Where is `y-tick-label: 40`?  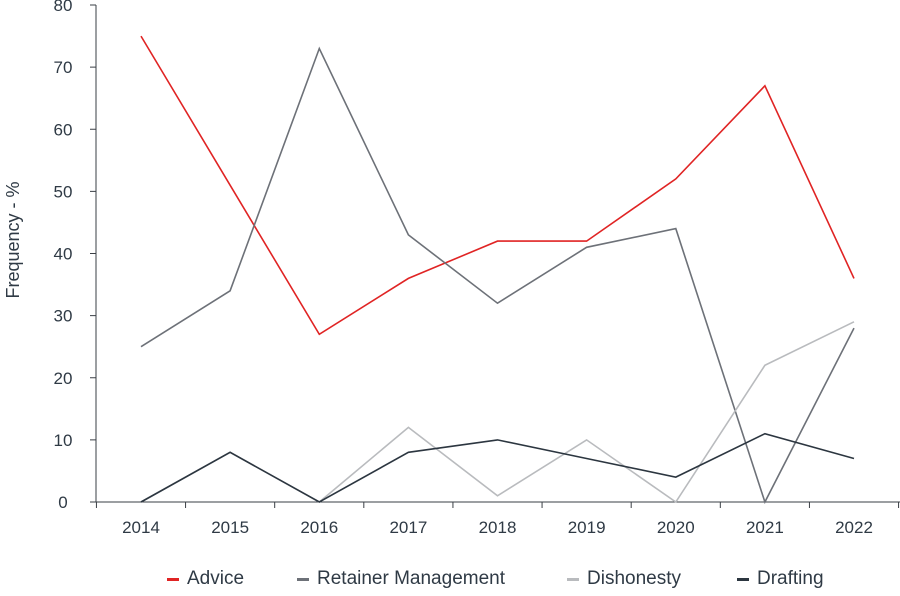 y-tick-label: 40 is located at coordinates (63, 254).